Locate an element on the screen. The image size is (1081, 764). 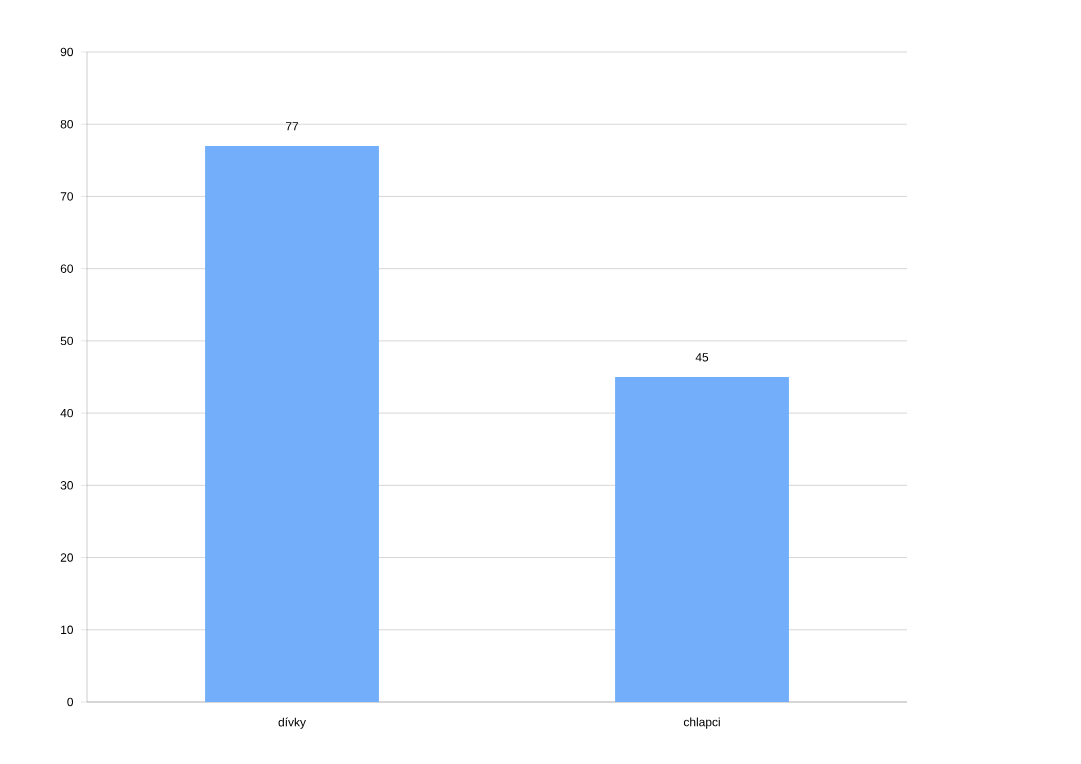
y-tick-label: 70 is located at coordinates (67, 196).